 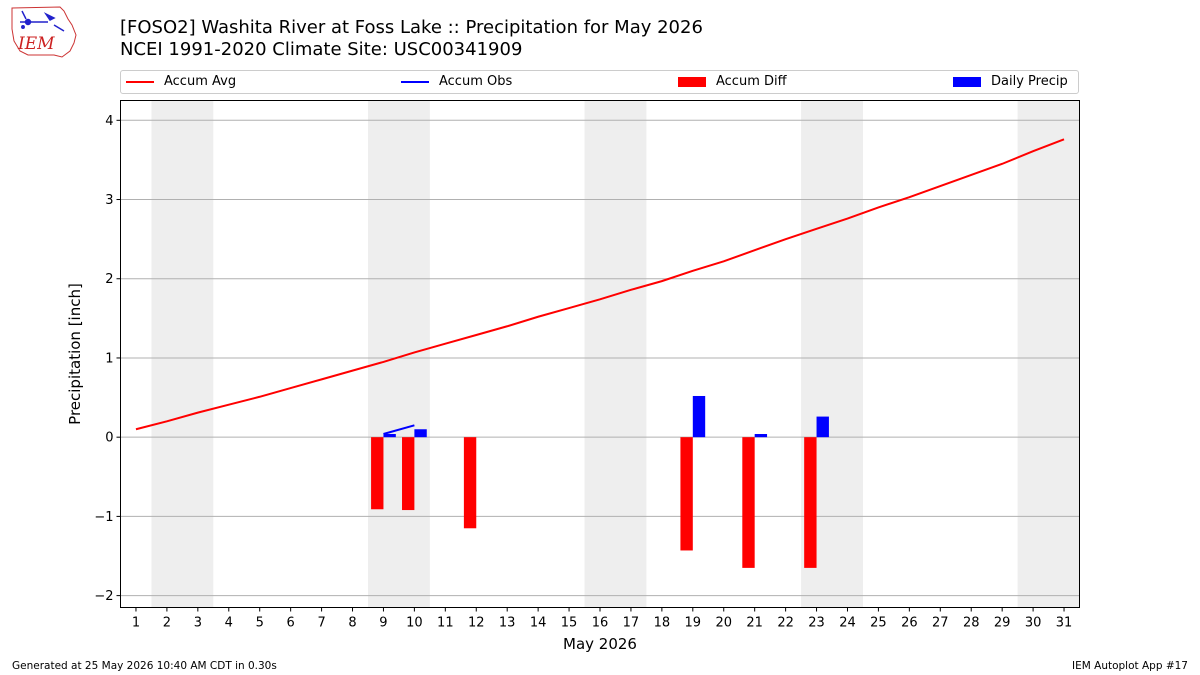 I want to click on x-tick-label: 4, so click(x=229, y=623).